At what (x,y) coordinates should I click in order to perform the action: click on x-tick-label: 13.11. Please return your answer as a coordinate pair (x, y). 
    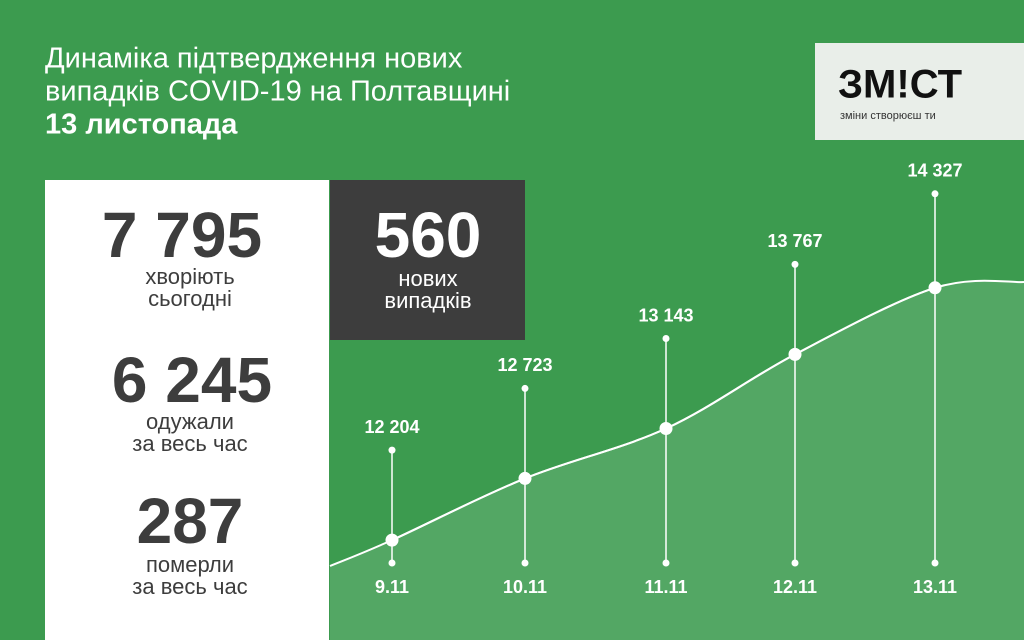
    Looking at the image, I should click on (935, 587).